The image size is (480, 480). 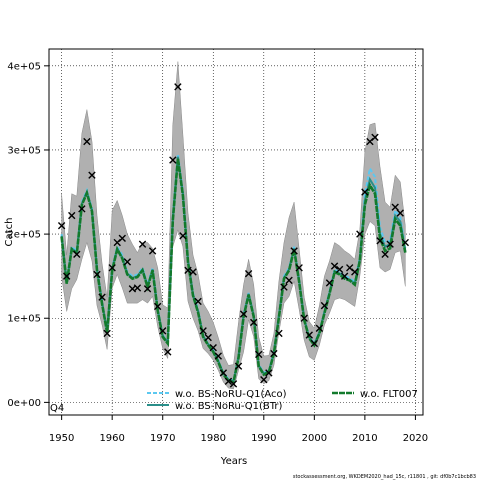 What do you see at coordinates (229, 406) in the screenshot?
I see `legend-label-2: w.o. BS-NoRu-Q1(BTr)` at bounding box center [229, 406].